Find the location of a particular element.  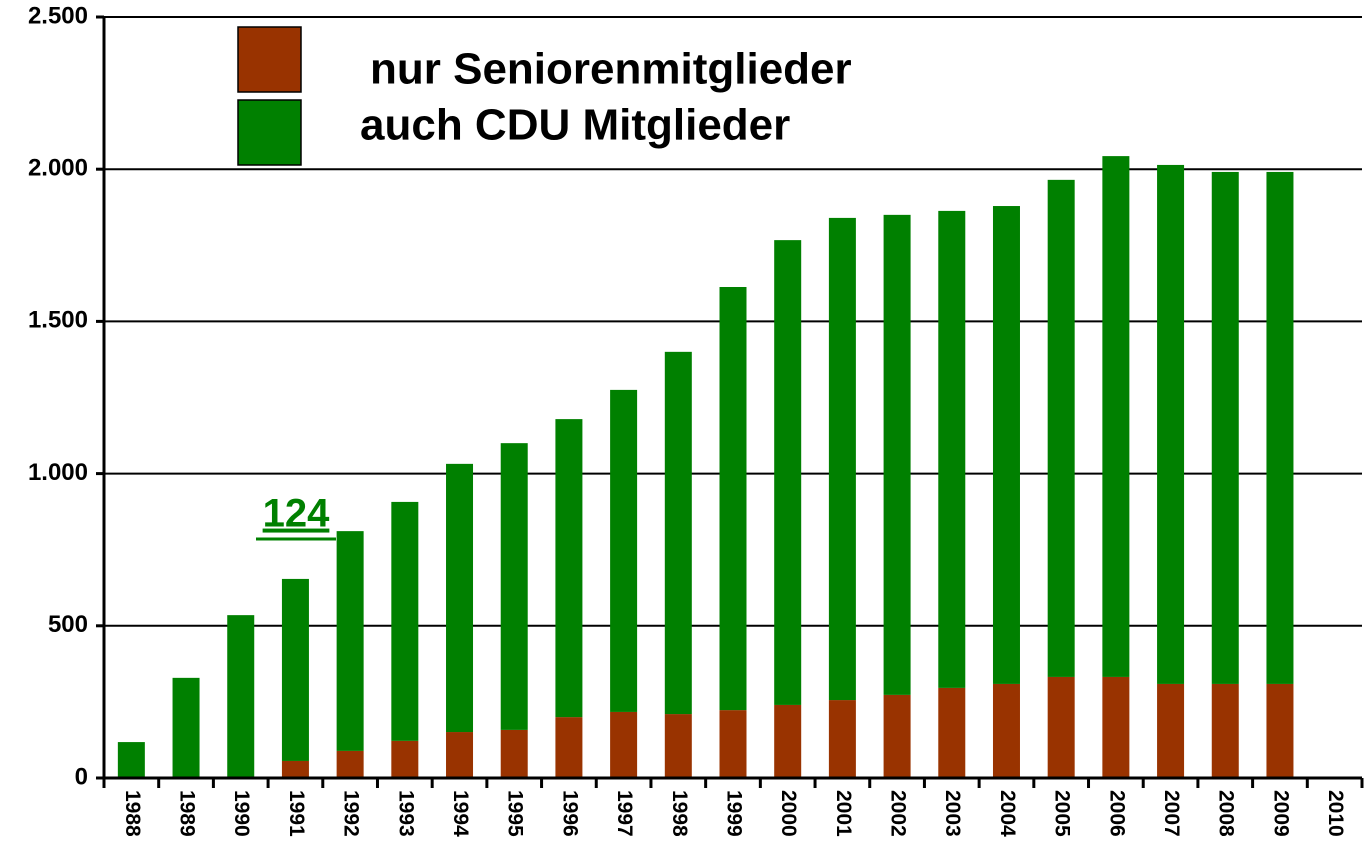

legend-label: auch CDU Mitglieder is located at coordinates (575, 125).